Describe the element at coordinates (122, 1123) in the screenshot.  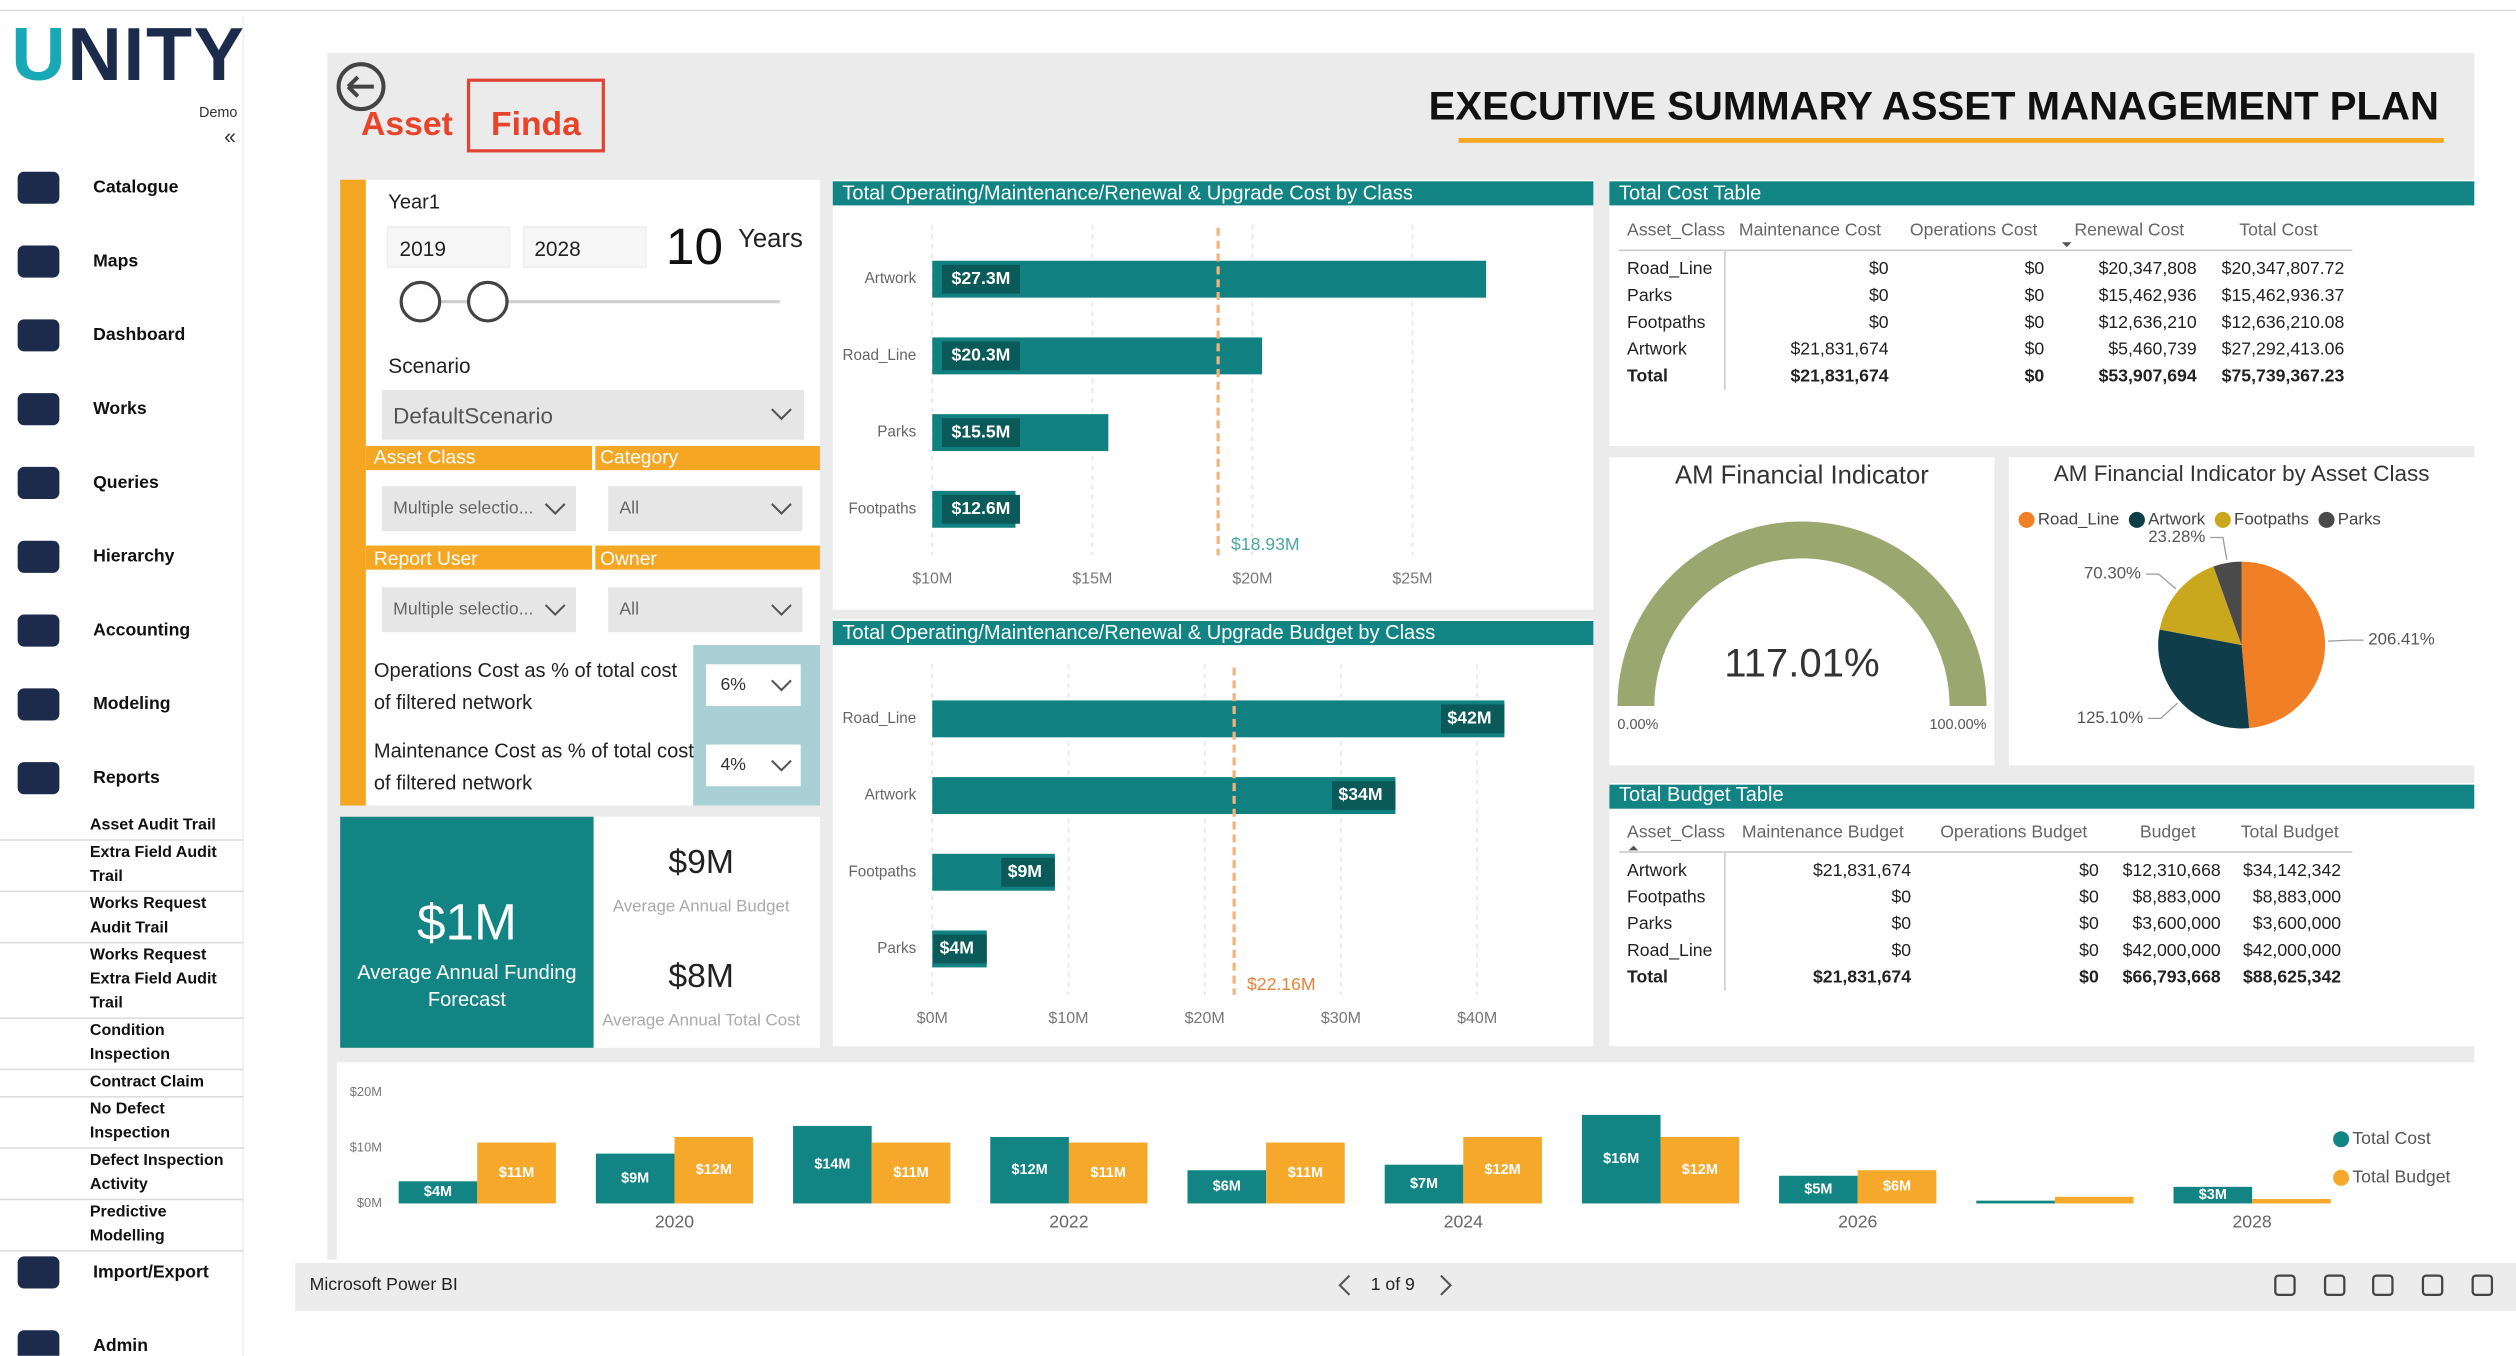
I see `submenu-item: No Defect Inspection` at that location.